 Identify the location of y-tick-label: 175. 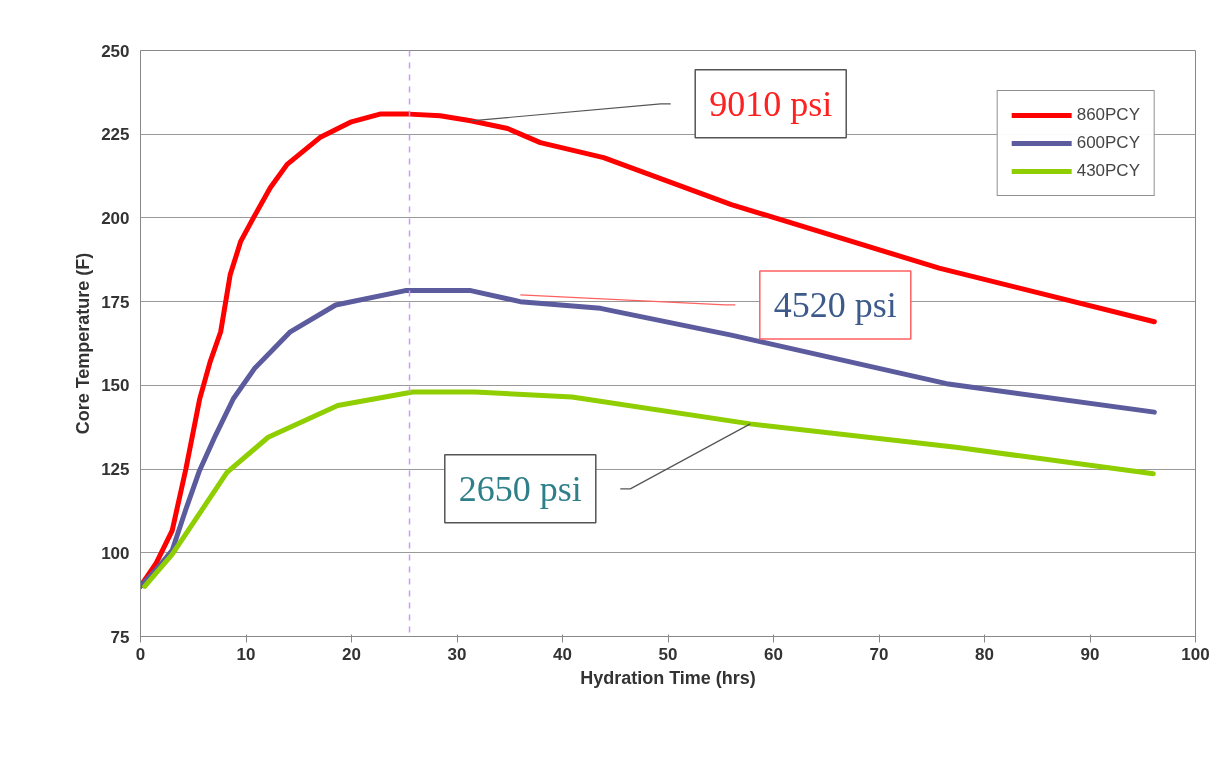
(115, 302).